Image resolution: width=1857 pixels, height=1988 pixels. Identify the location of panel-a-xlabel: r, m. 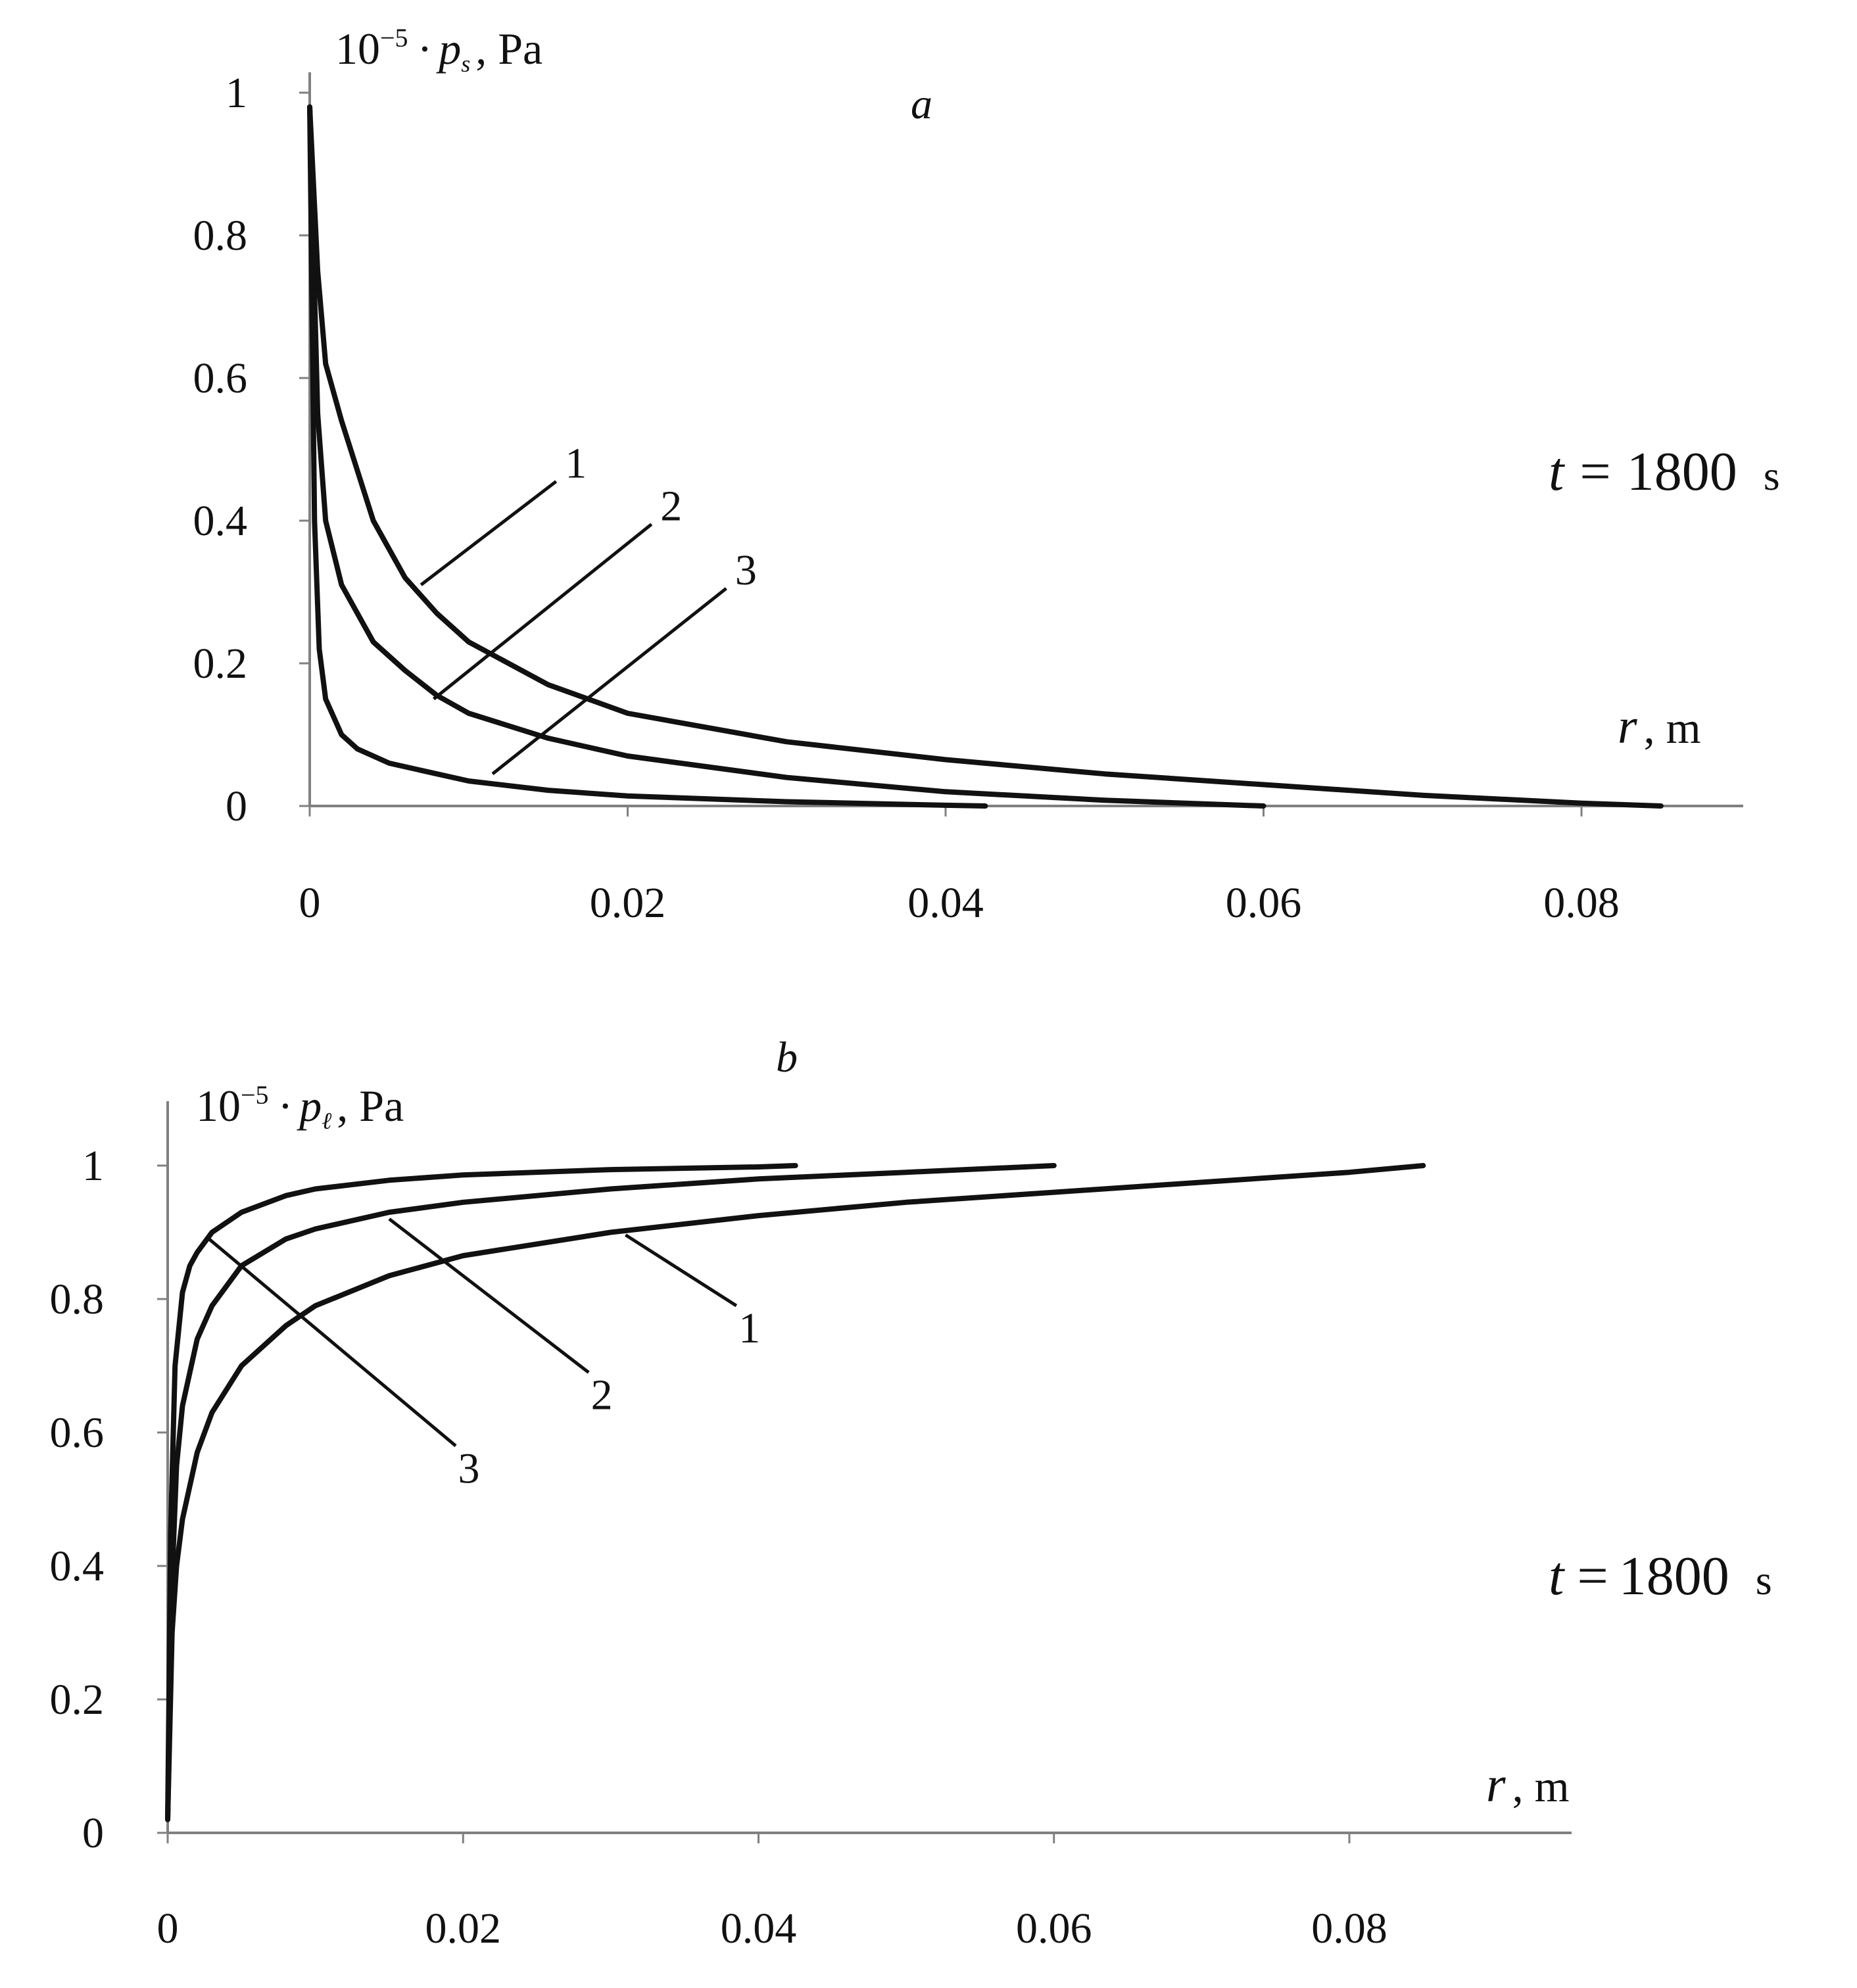
(1659, 727).